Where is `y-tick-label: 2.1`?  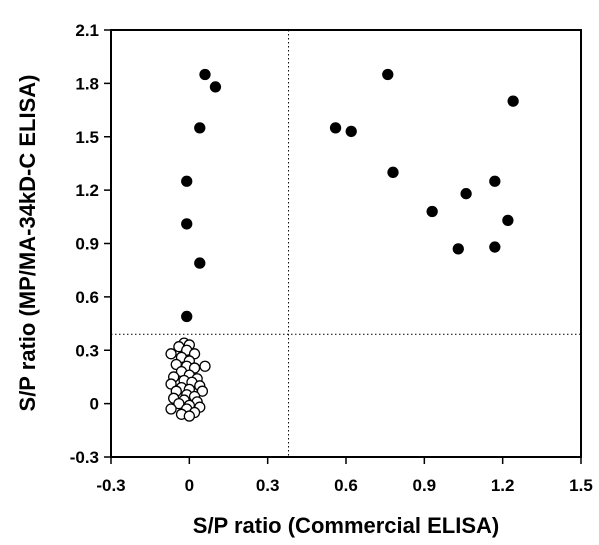 y-tick-label: 2.1 is located at coordinates (87, 30).